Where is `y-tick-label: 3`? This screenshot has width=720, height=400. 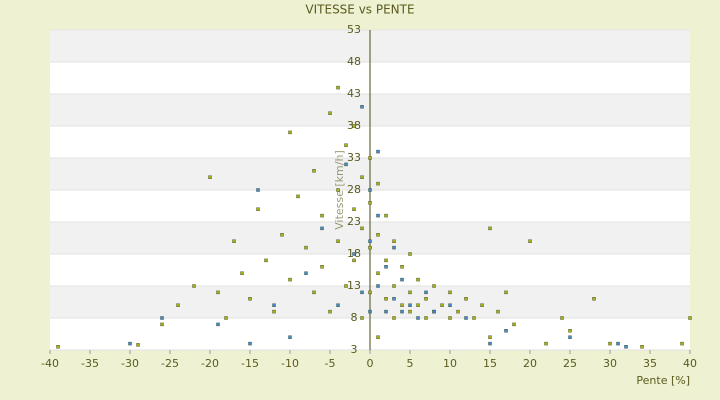 y-tick-label: 3 is located at coordinates (354, 349).